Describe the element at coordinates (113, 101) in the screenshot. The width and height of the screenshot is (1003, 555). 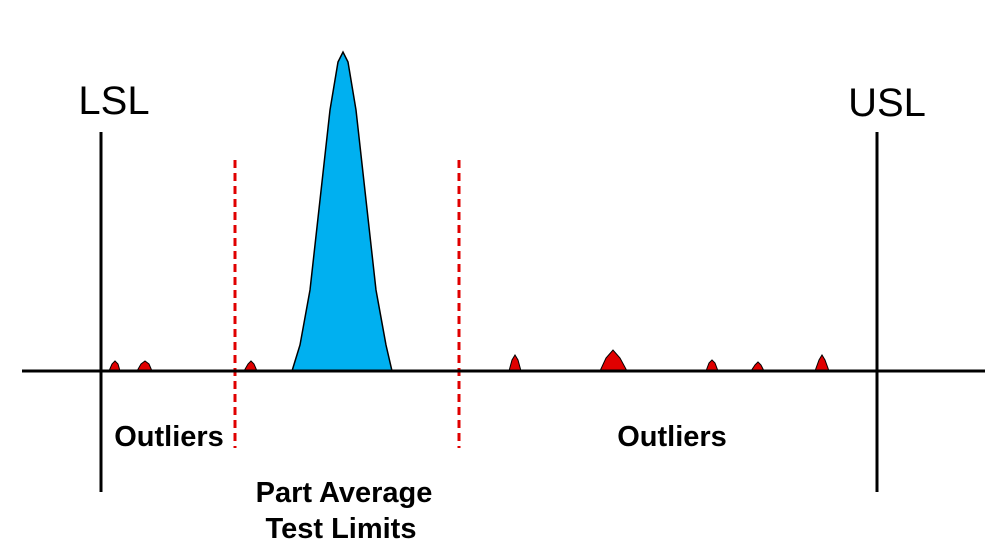
I see `lsl-label: LSL` at that location.